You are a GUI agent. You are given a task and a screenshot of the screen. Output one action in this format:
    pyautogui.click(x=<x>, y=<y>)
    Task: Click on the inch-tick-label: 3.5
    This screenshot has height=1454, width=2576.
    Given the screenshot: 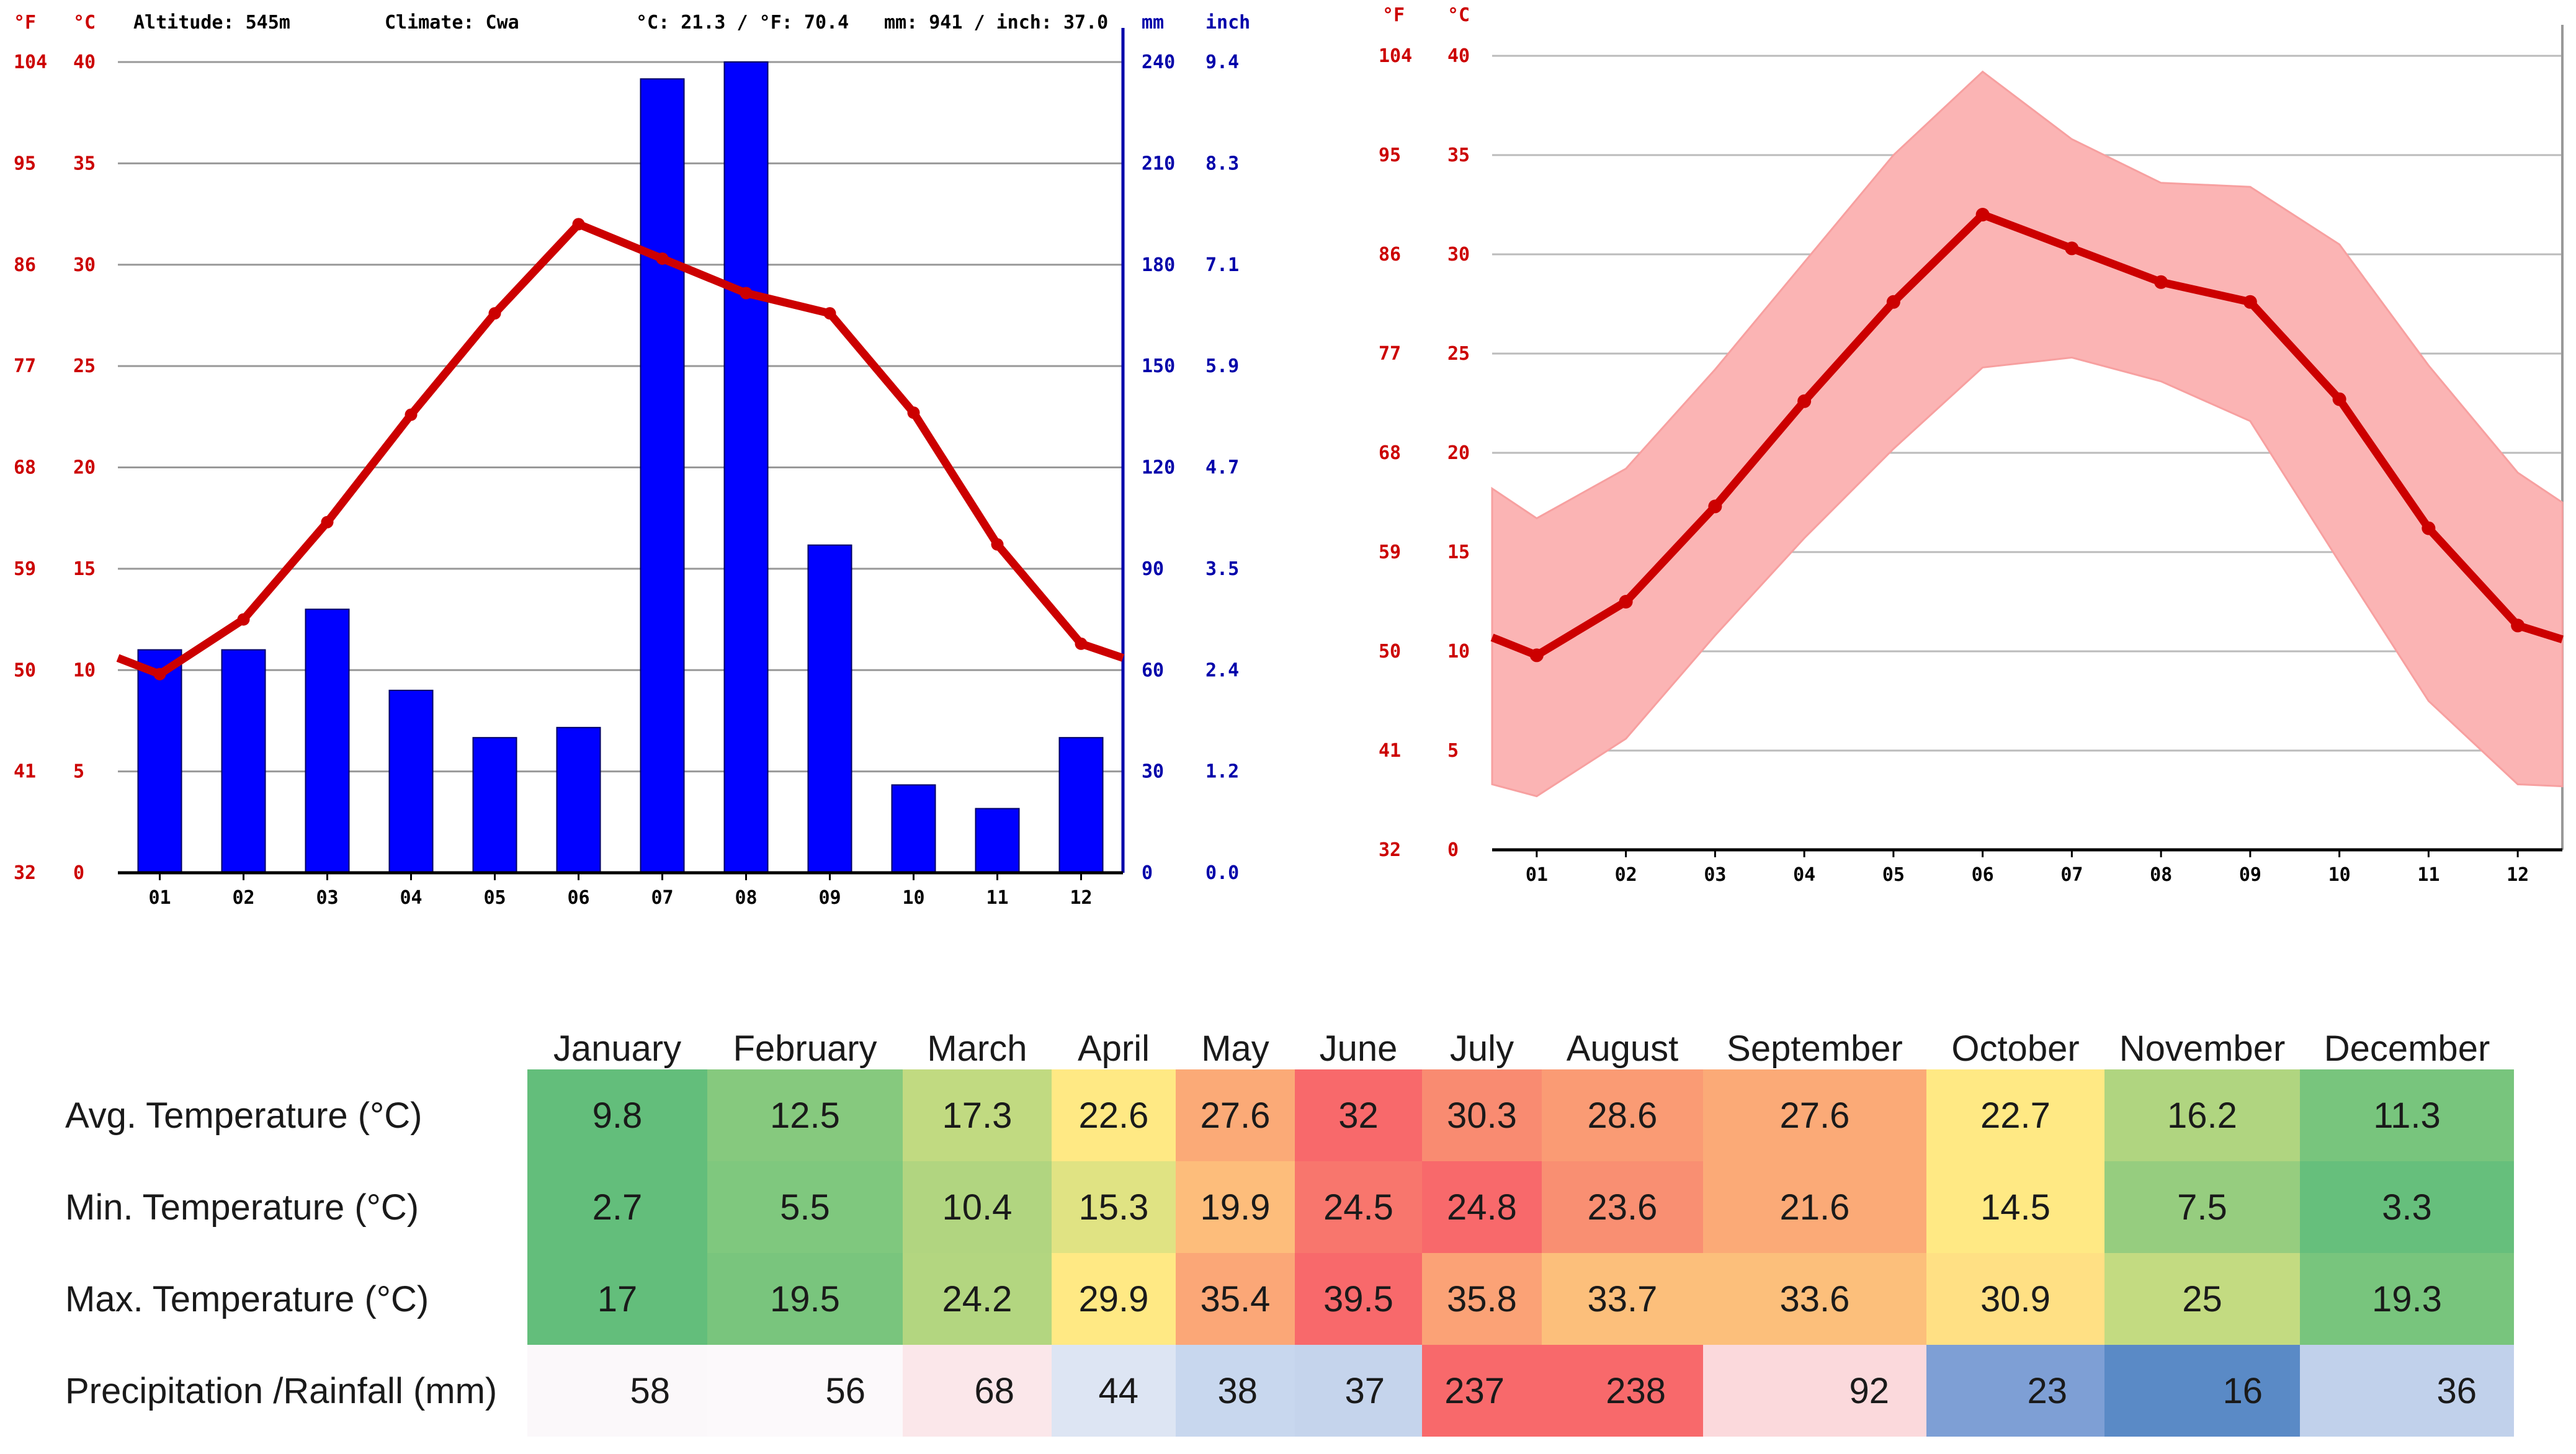 What is the action you would take?
    pyautogui.click(x=1222, y=569)
    